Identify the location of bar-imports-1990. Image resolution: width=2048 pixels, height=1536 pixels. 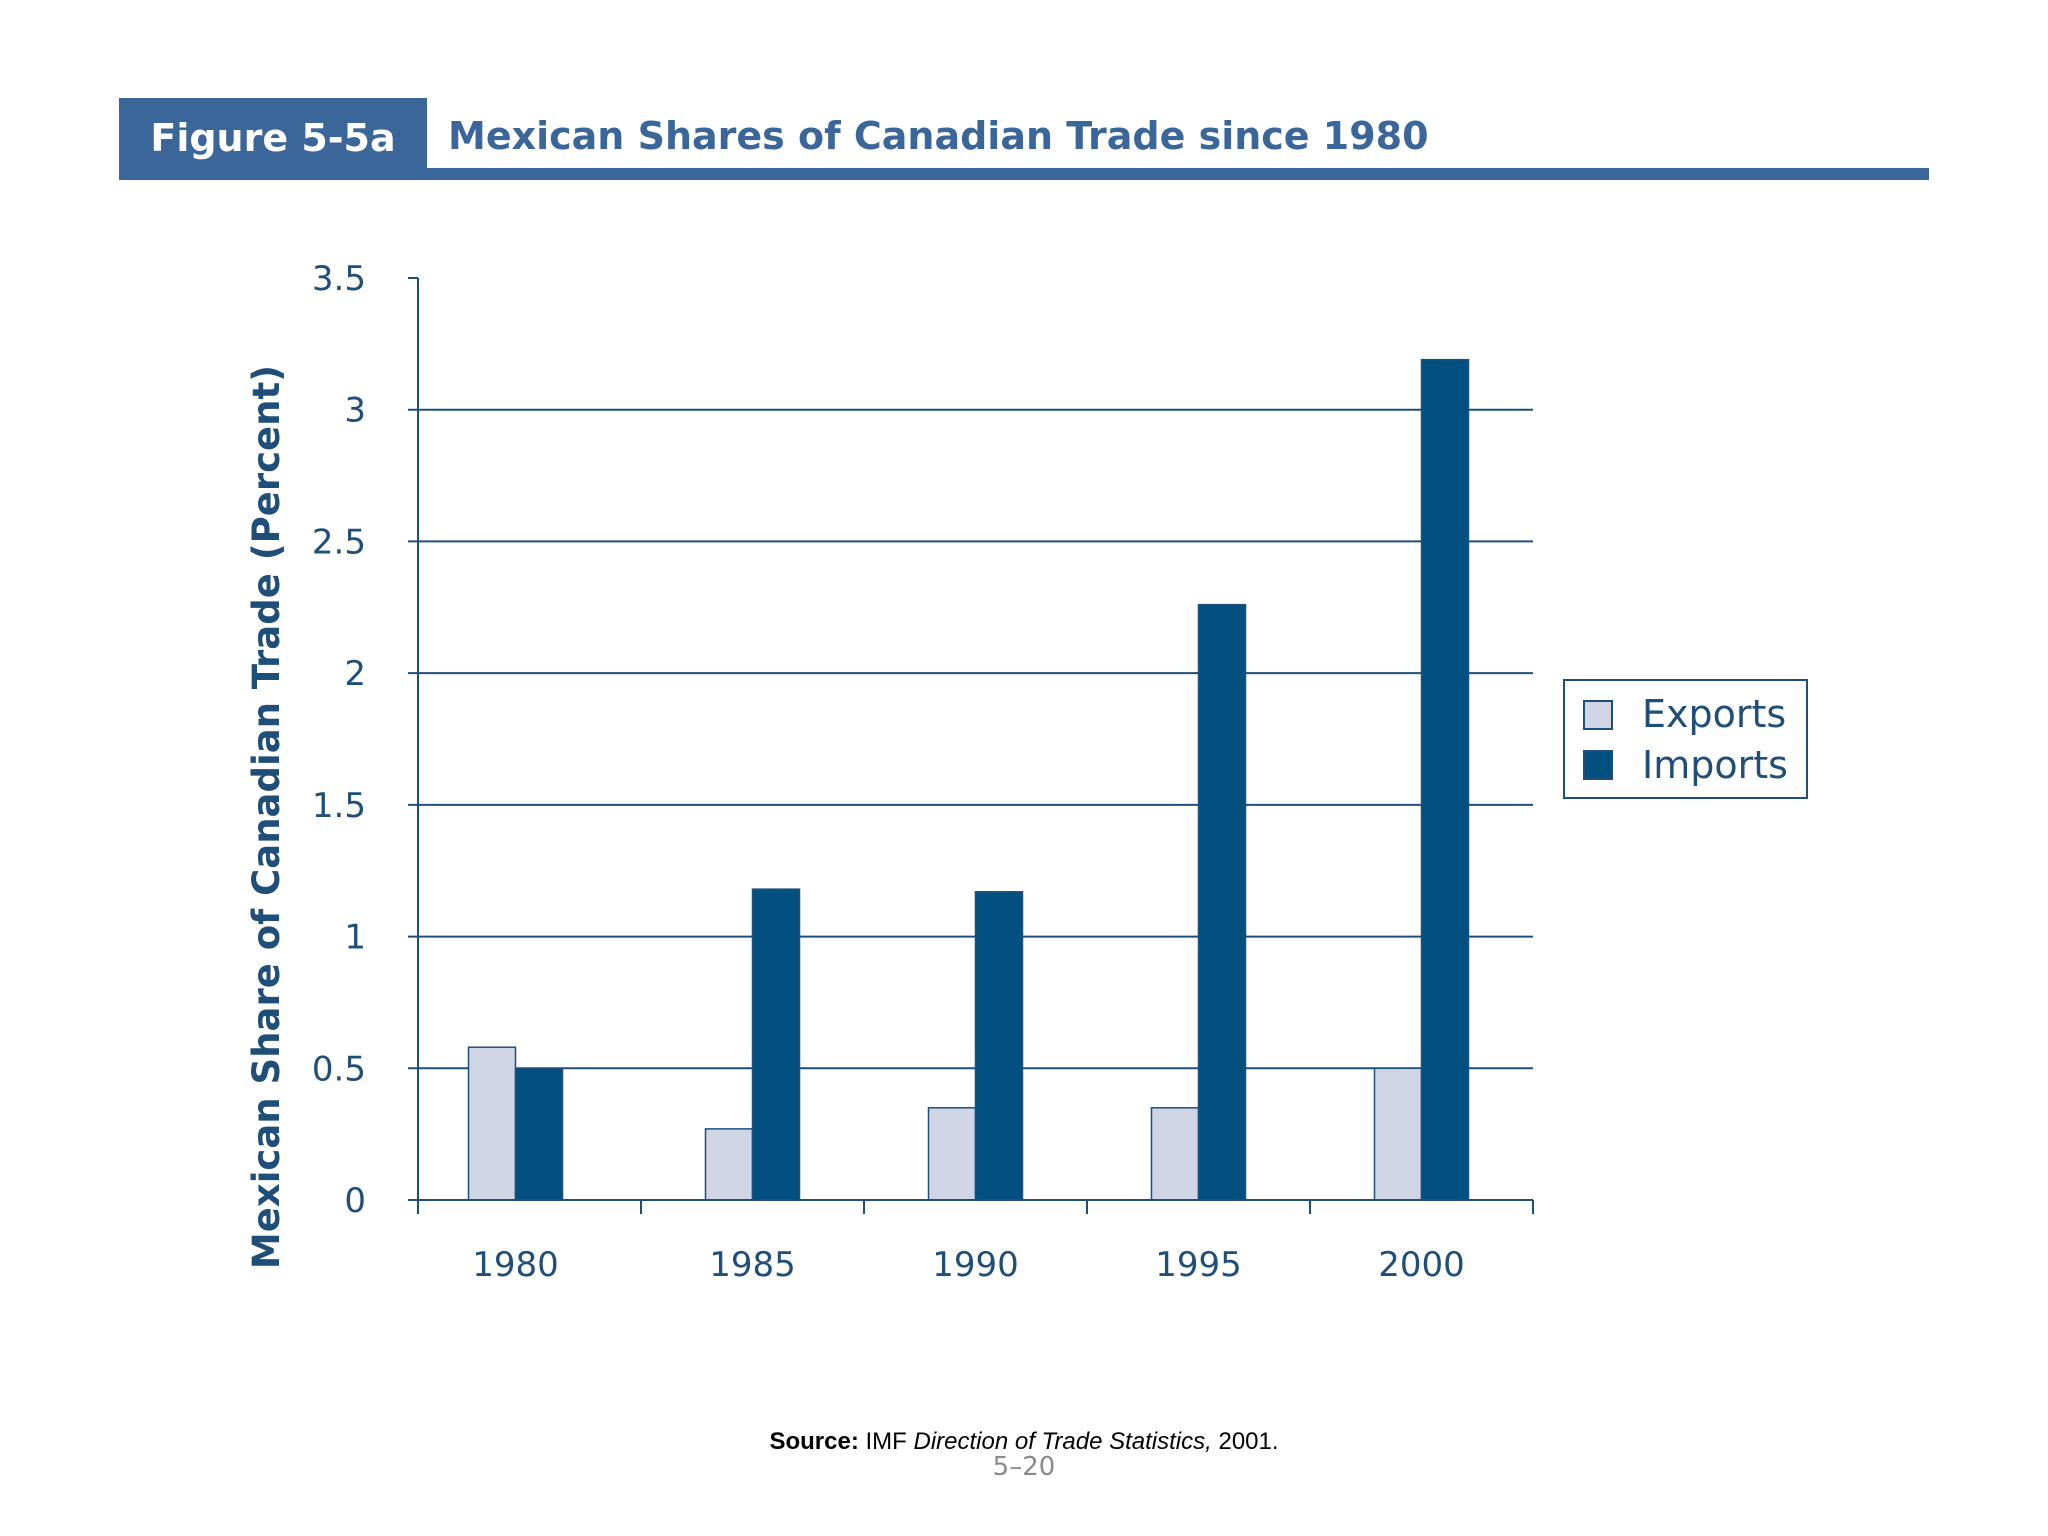
(999, 1046).